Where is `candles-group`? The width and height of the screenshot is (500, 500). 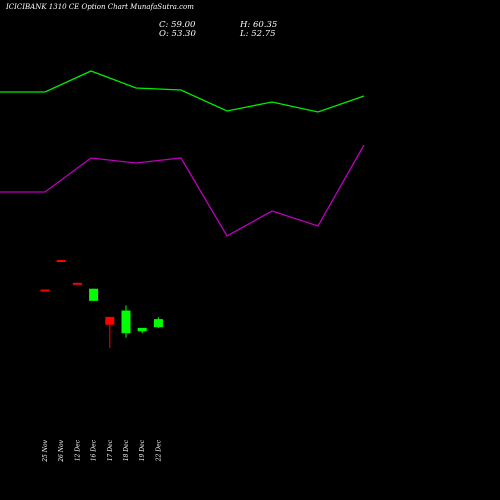
candles-group is located at coordinates (101, 304).